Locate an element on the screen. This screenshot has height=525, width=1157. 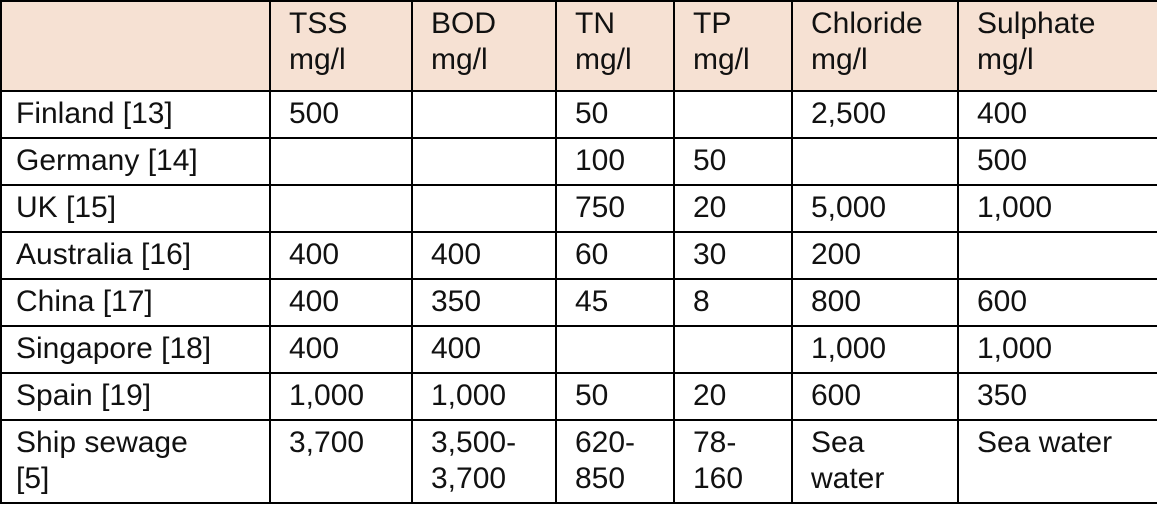
cell-bod: 350 is located at coordinates (484, 302).